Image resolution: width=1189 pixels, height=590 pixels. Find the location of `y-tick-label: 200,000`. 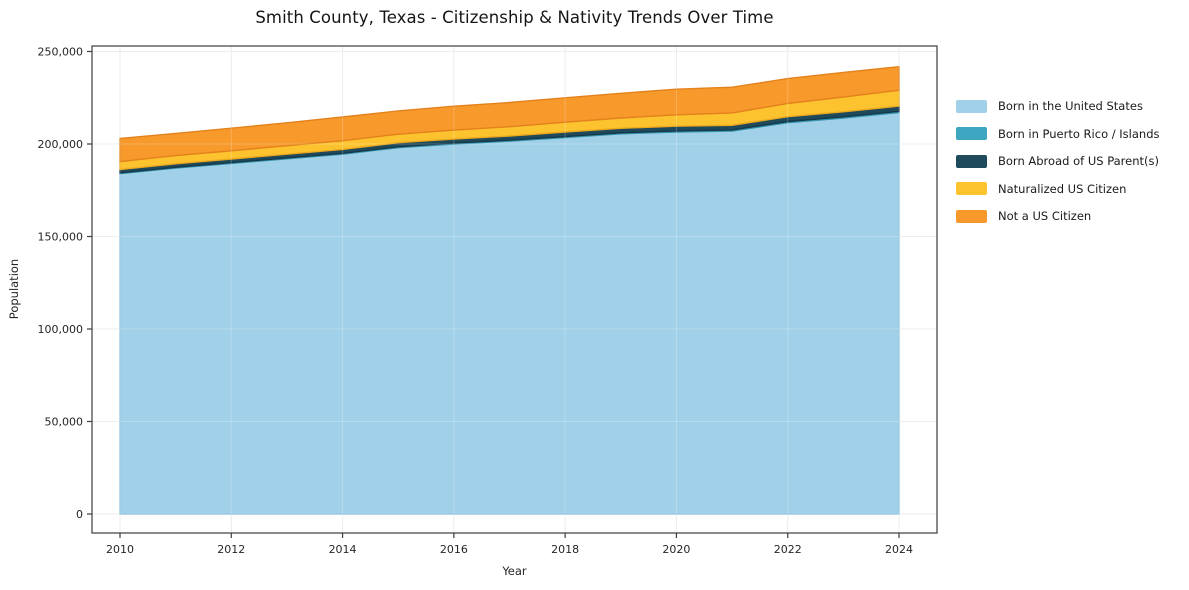

y-tick-label: 200,000 is located at coordinates (61, 144).